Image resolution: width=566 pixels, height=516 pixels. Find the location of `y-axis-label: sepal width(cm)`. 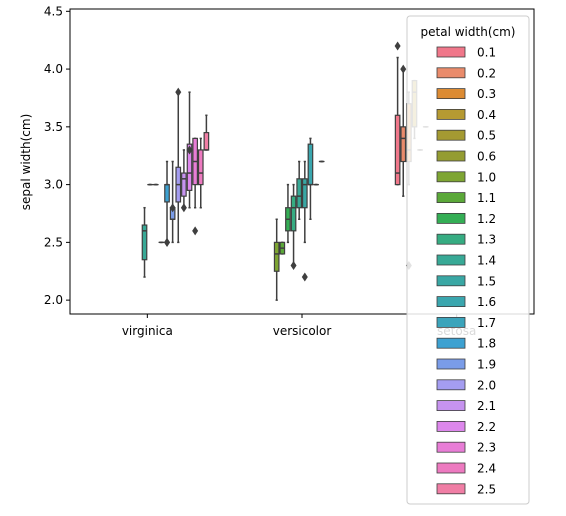

y-axis-label: sepal width(cm) is located at coordinates (26, 162).